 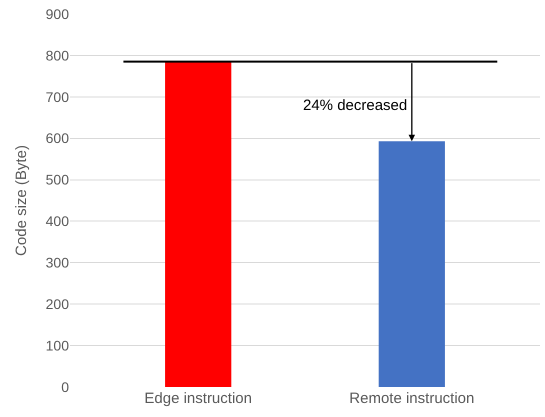 I want to click on y-tick-label: 0, so click(x=65, y=386).